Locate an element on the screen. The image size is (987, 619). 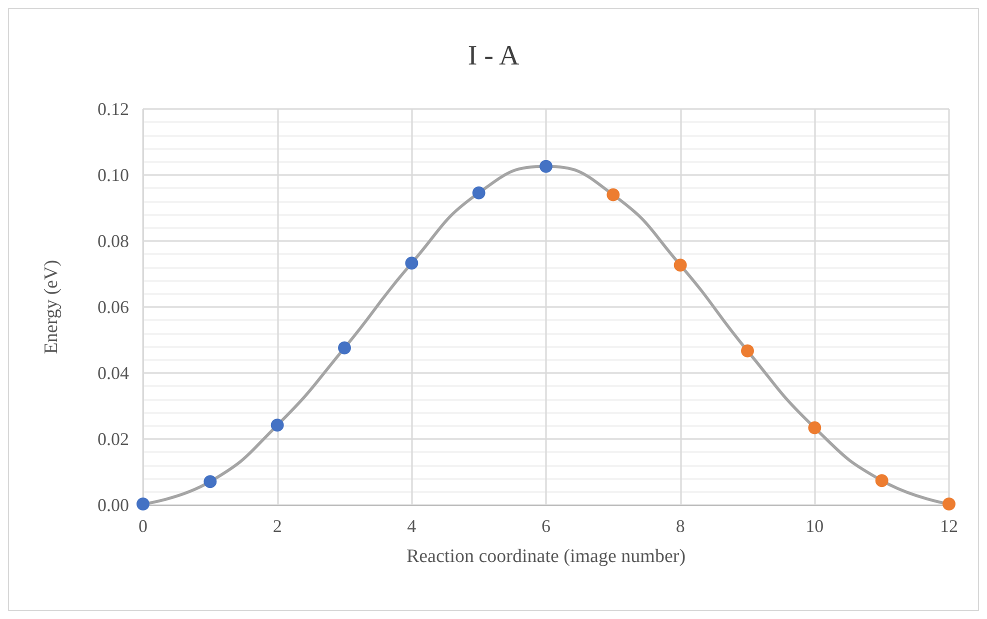
y-tick-label: 0.00 is located at coordinates (113, 505).